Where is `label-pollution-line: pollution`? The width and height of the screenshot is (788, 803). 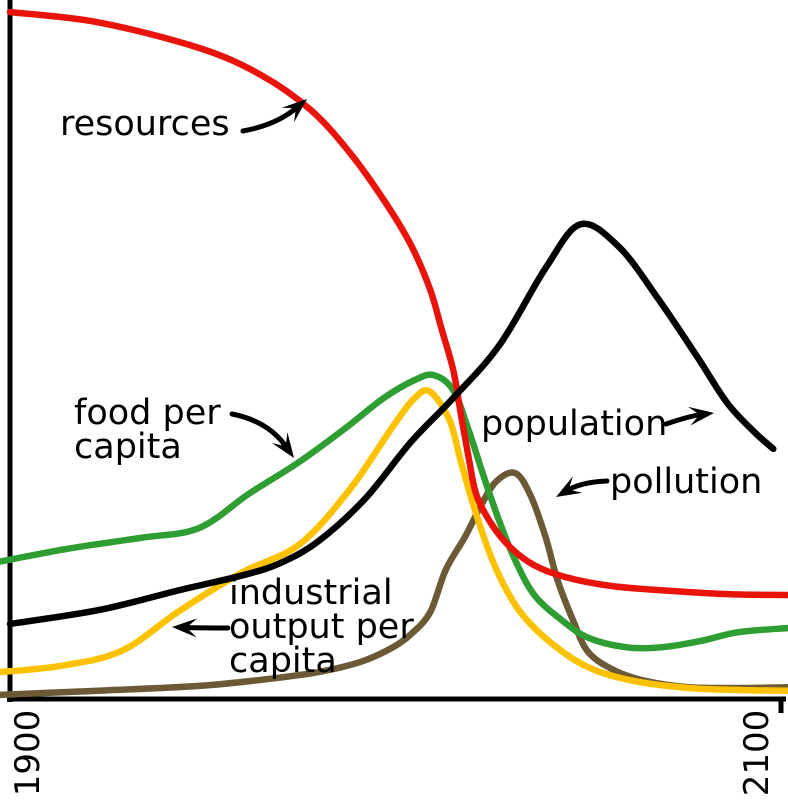 label-pollution-line: pollution is located at coordinates (686, 482).